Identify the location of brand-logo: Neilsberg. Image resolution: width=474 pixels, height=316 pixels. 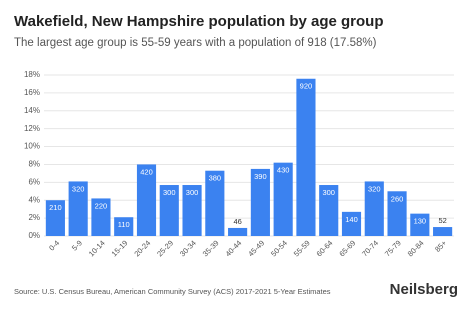
(424, 289).